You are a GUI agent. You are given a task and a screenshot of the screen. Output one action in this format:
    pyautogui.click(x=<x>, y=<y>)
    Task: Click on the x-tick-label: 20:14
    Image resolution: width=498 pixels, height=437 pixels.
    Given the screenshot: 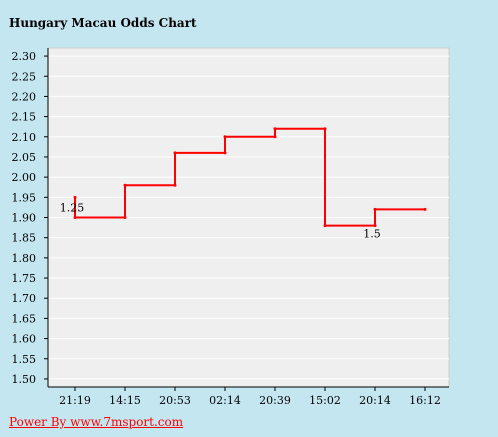 What is the action you would take?
    pyautogui.click(x=375, y=400)
    